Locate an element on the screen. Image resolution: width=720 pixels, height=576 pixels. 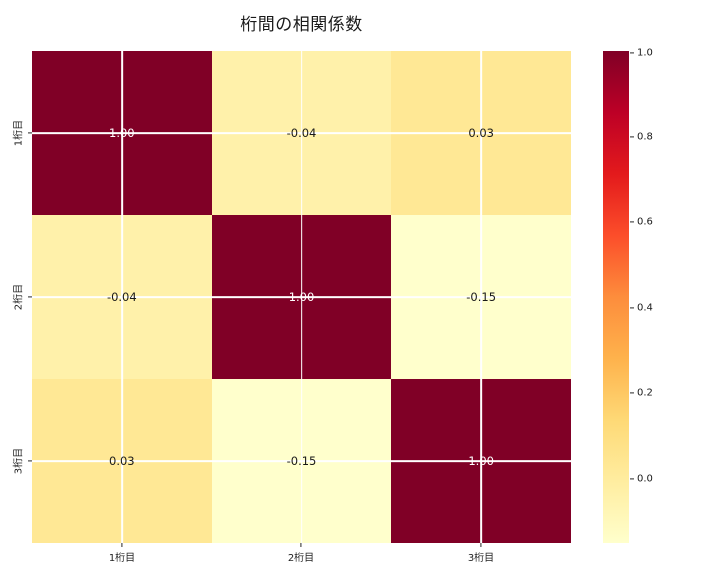
y-tick-label: 1桁目 is located at coordinates (19, 133).